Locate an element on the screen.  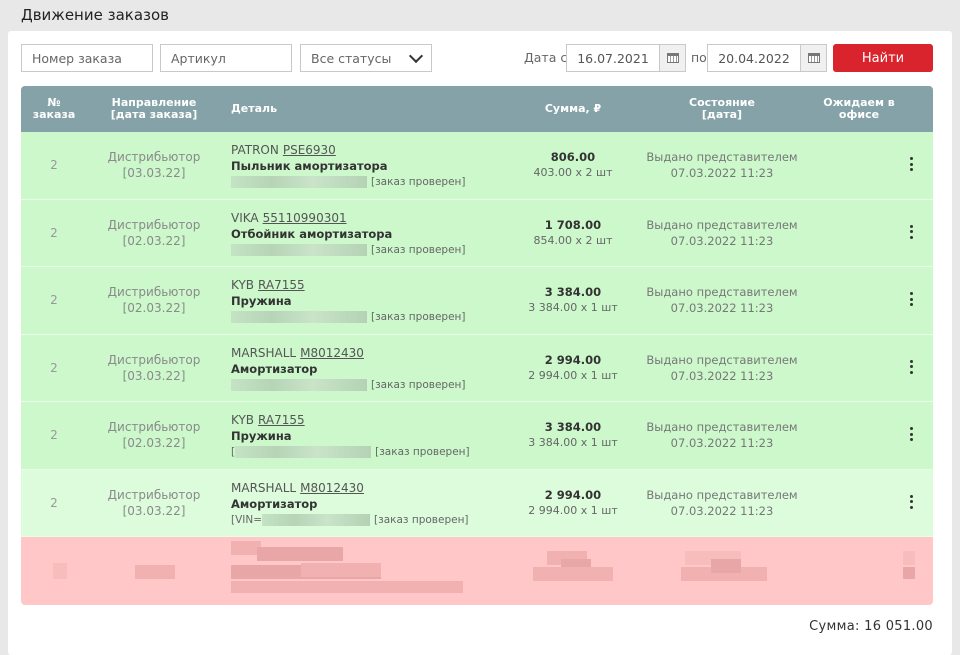
date-from-calendar-button is located at coordinates (672, 58).